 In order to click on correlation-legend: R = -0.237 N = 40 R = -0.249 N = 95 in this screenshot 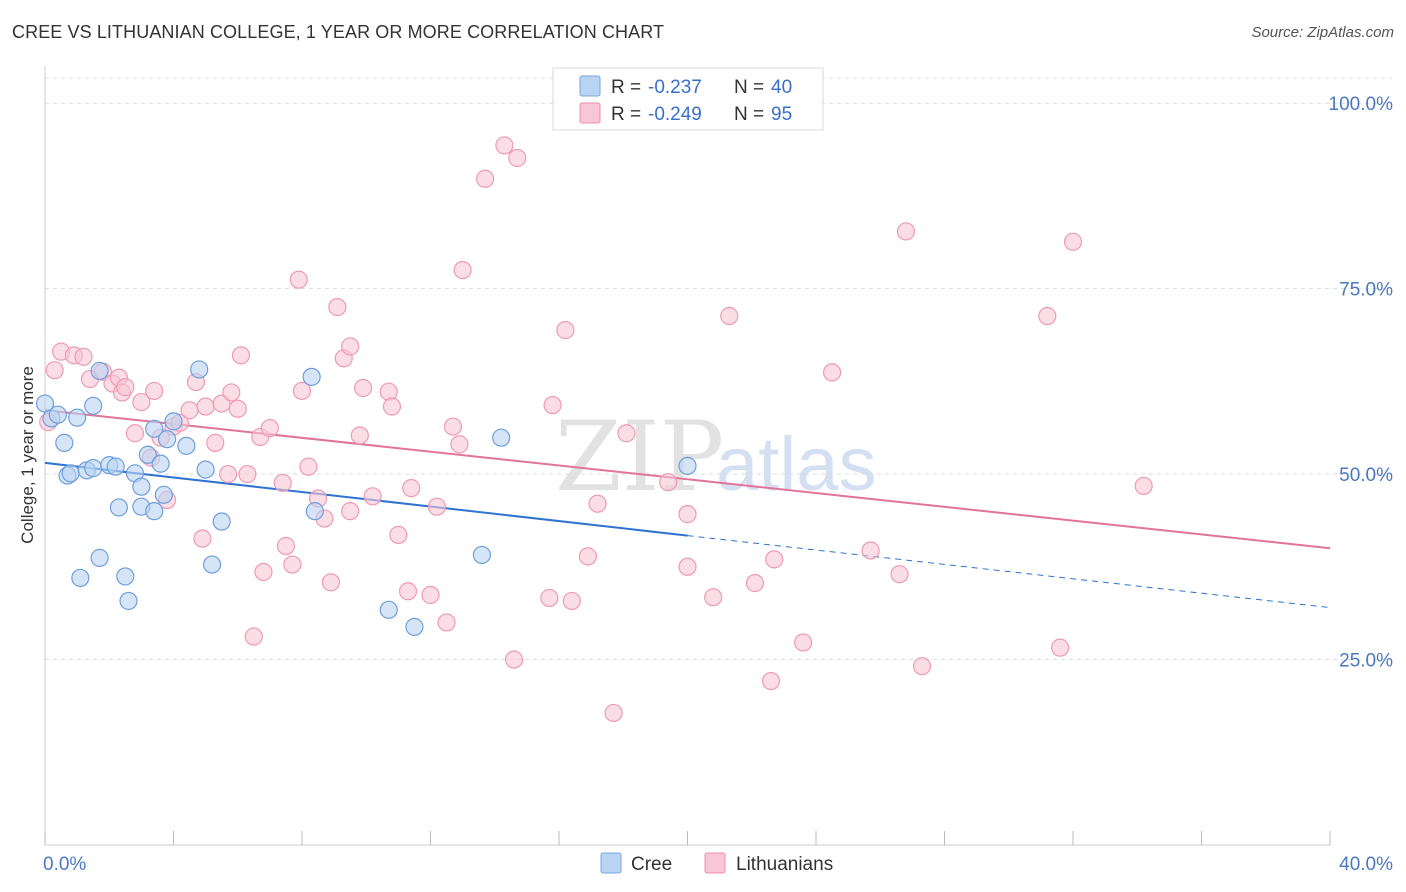, I will do `click(688, 99)`.